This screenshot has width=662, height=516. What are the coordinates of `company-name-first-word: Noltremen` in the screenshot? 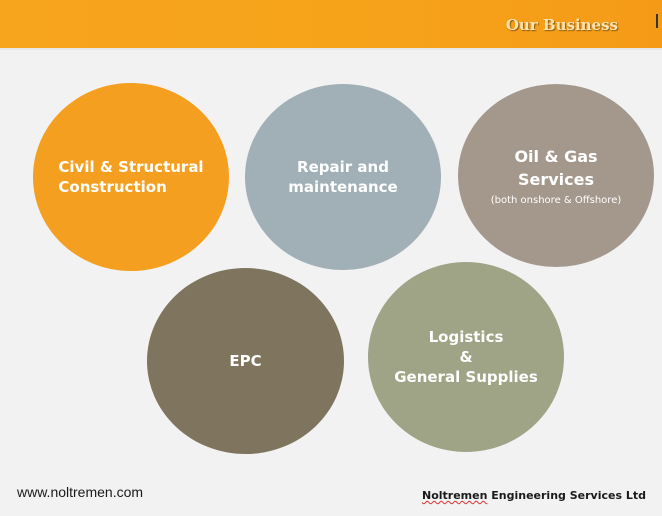 It's located at (455, 495).